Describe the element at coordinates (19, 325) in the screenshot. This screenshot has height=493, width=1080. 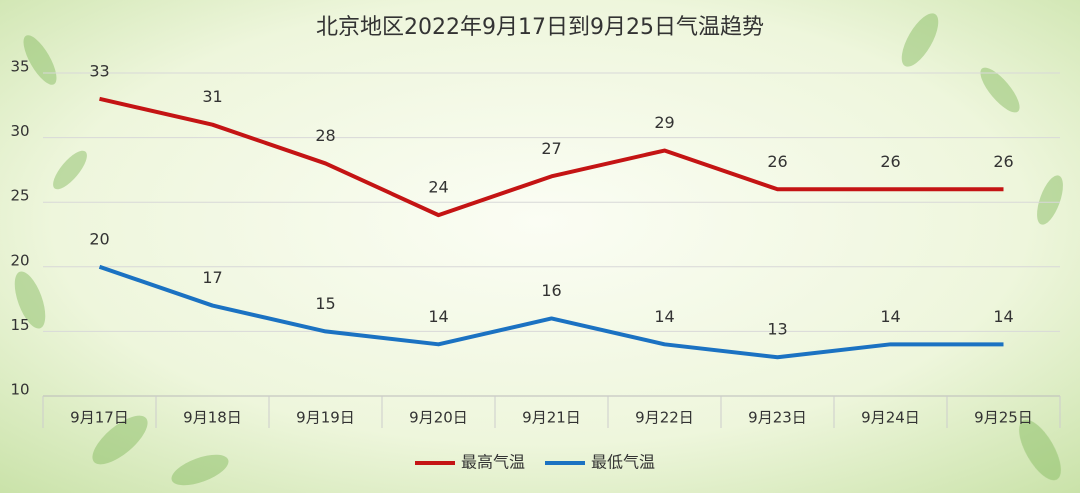
I see `y-tick-label: 15` at that location.